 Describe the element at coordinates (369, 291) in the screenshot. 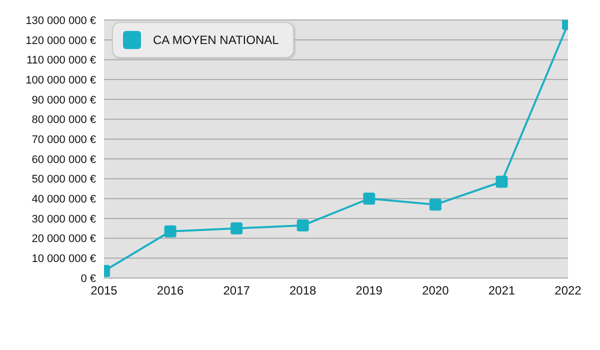

I see `x-tick-label: 2019` at that location.